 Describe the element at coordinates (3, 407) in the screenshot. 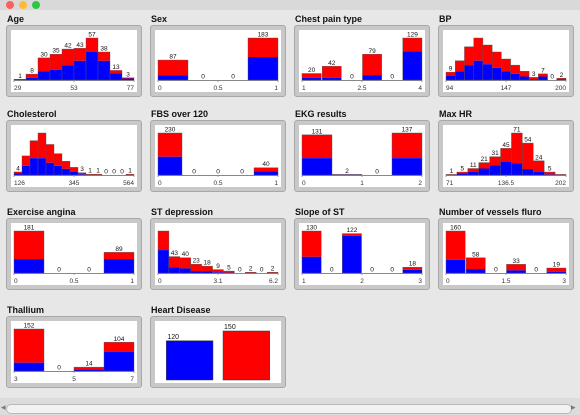

I see `scroll-left-icon: ◂` at that location.